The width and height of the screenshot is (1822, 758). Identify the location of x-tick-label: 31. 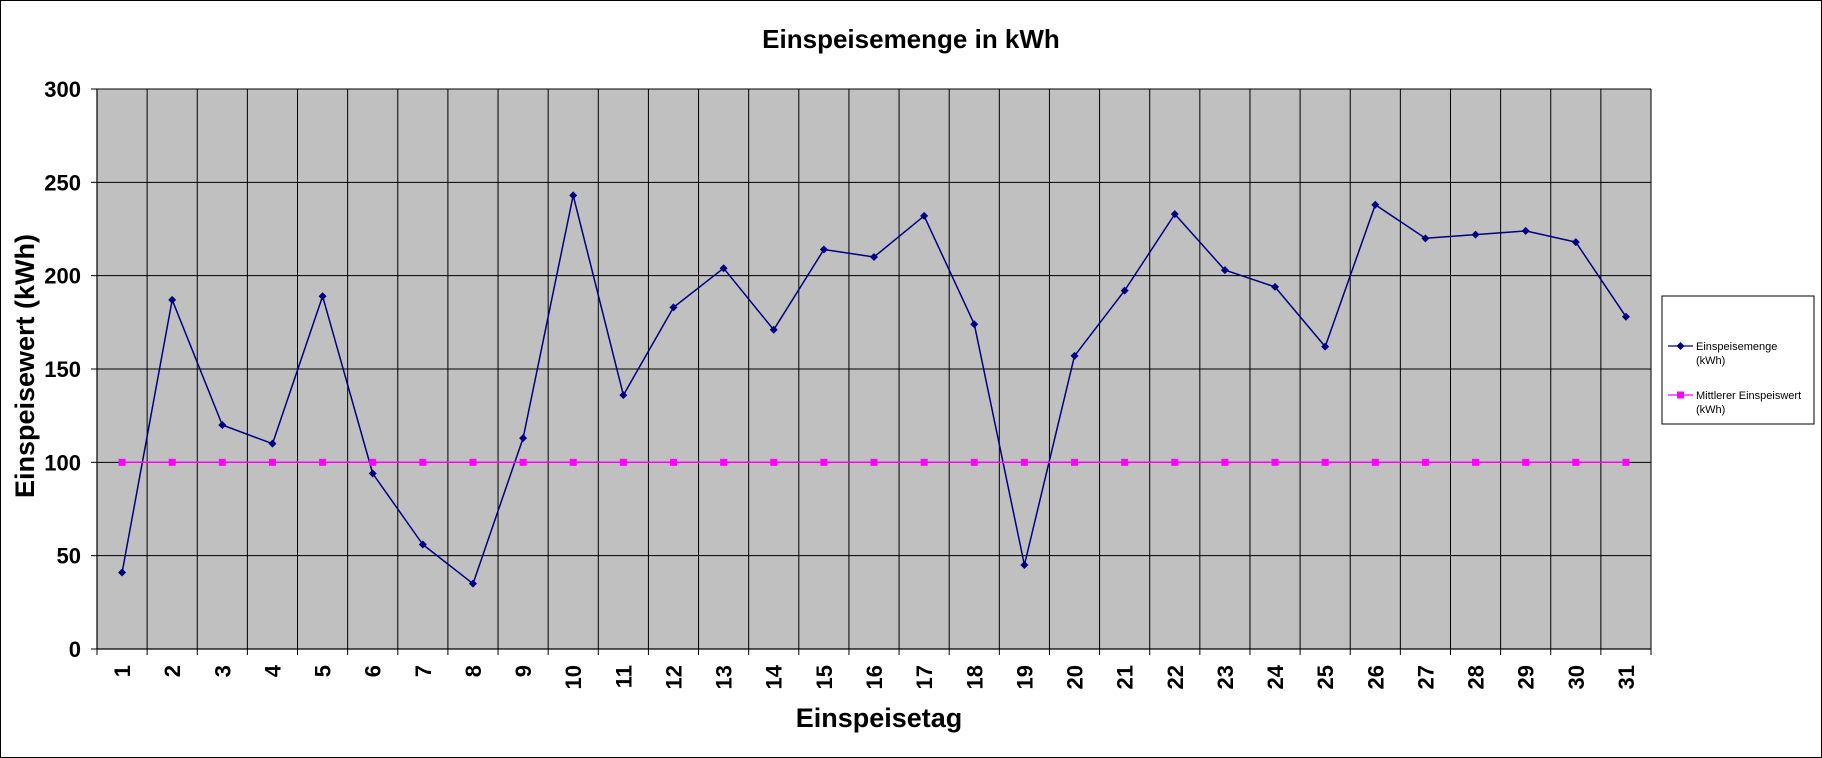
(1626, 677).